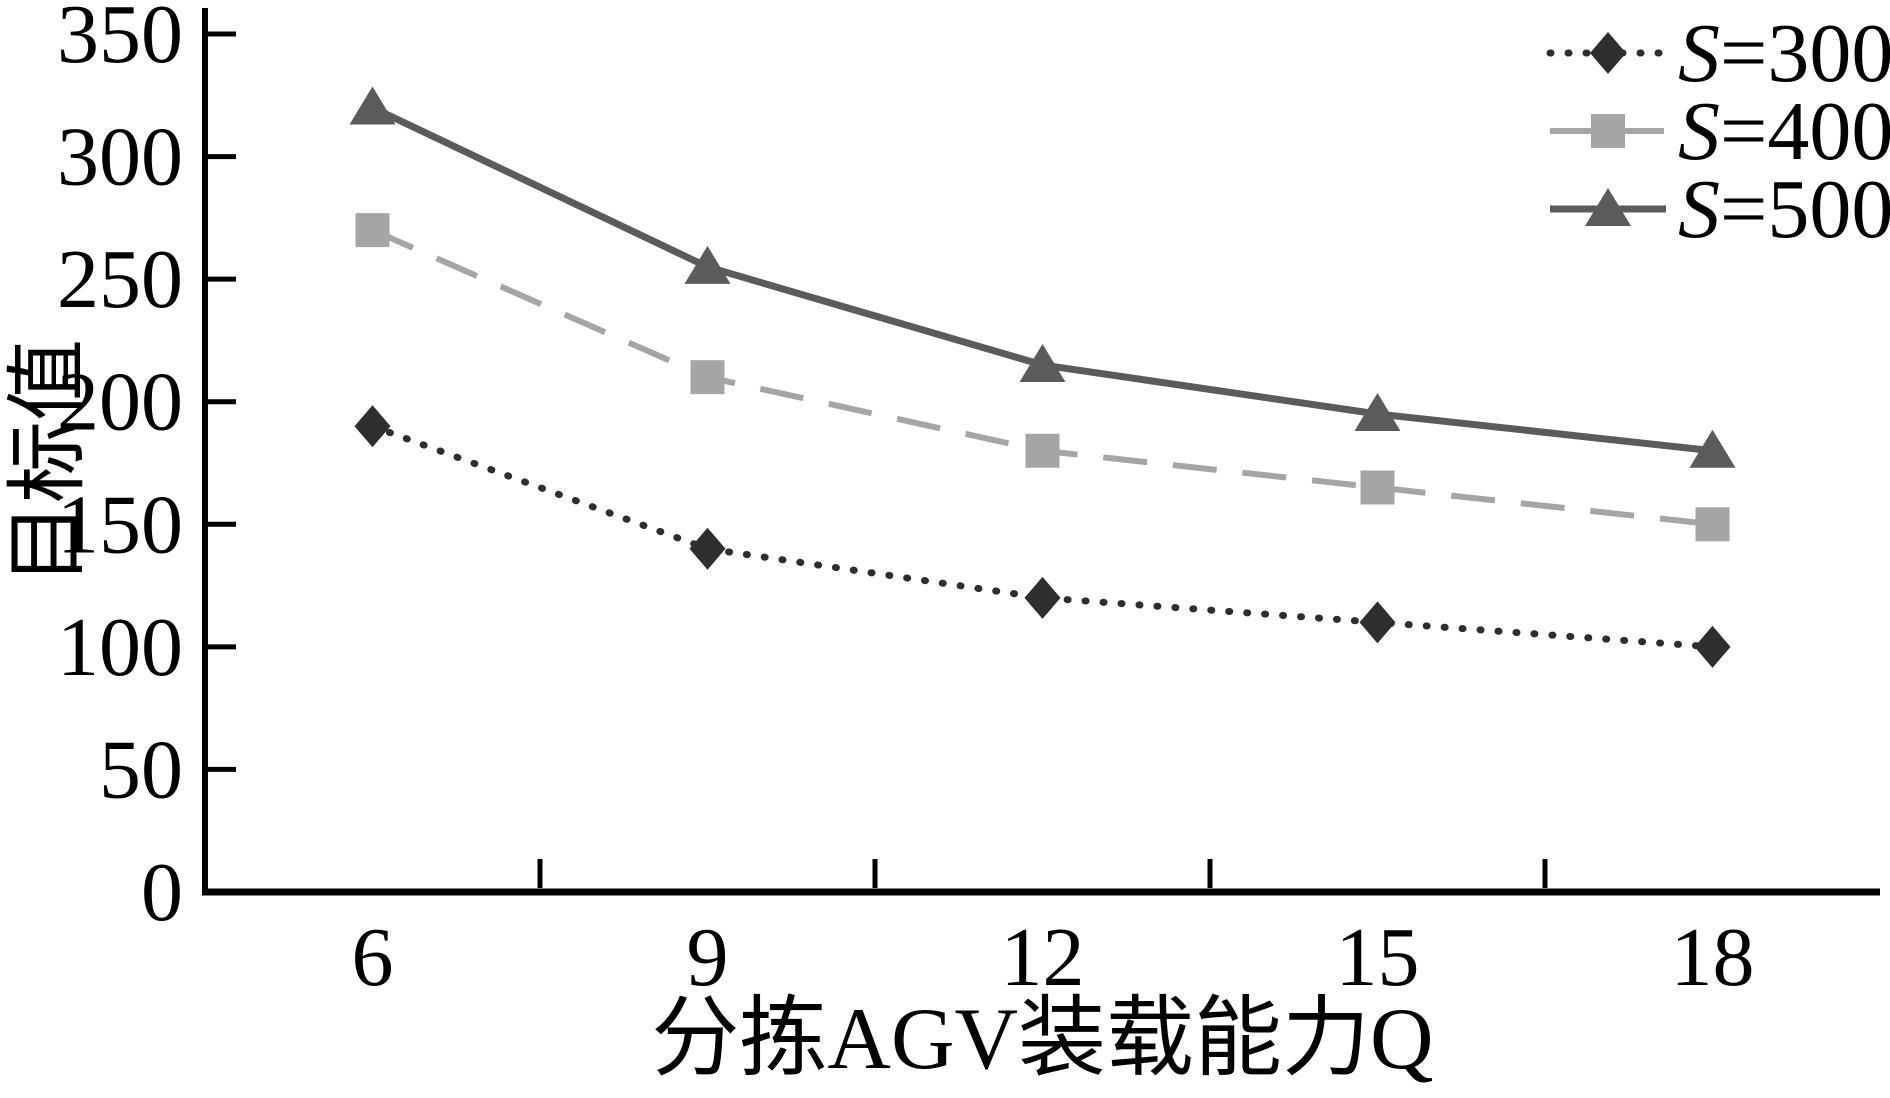 This screenshot has height=1098, width=1890. I want to click on y-tick-label: 250, so click(120, 279).